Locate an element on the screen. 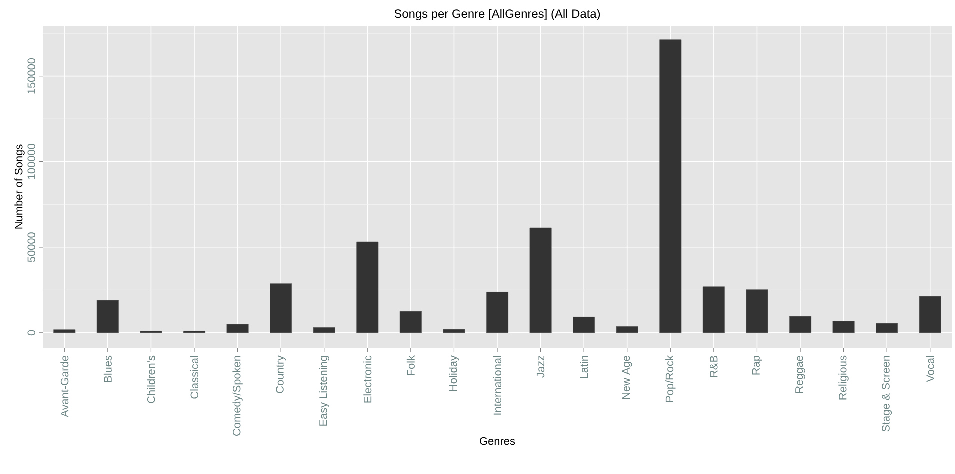 The width and height of the screenshot is (955, 474). x-tick-label: Holiday is located at coordinates (454, 374).